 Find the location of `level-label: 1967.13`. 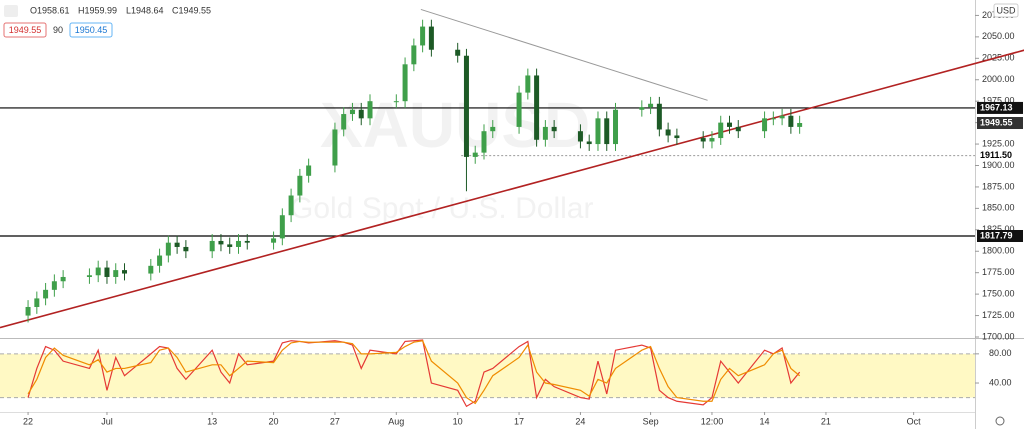

level-label: 1967.13 is located at coordinates (996, 107).